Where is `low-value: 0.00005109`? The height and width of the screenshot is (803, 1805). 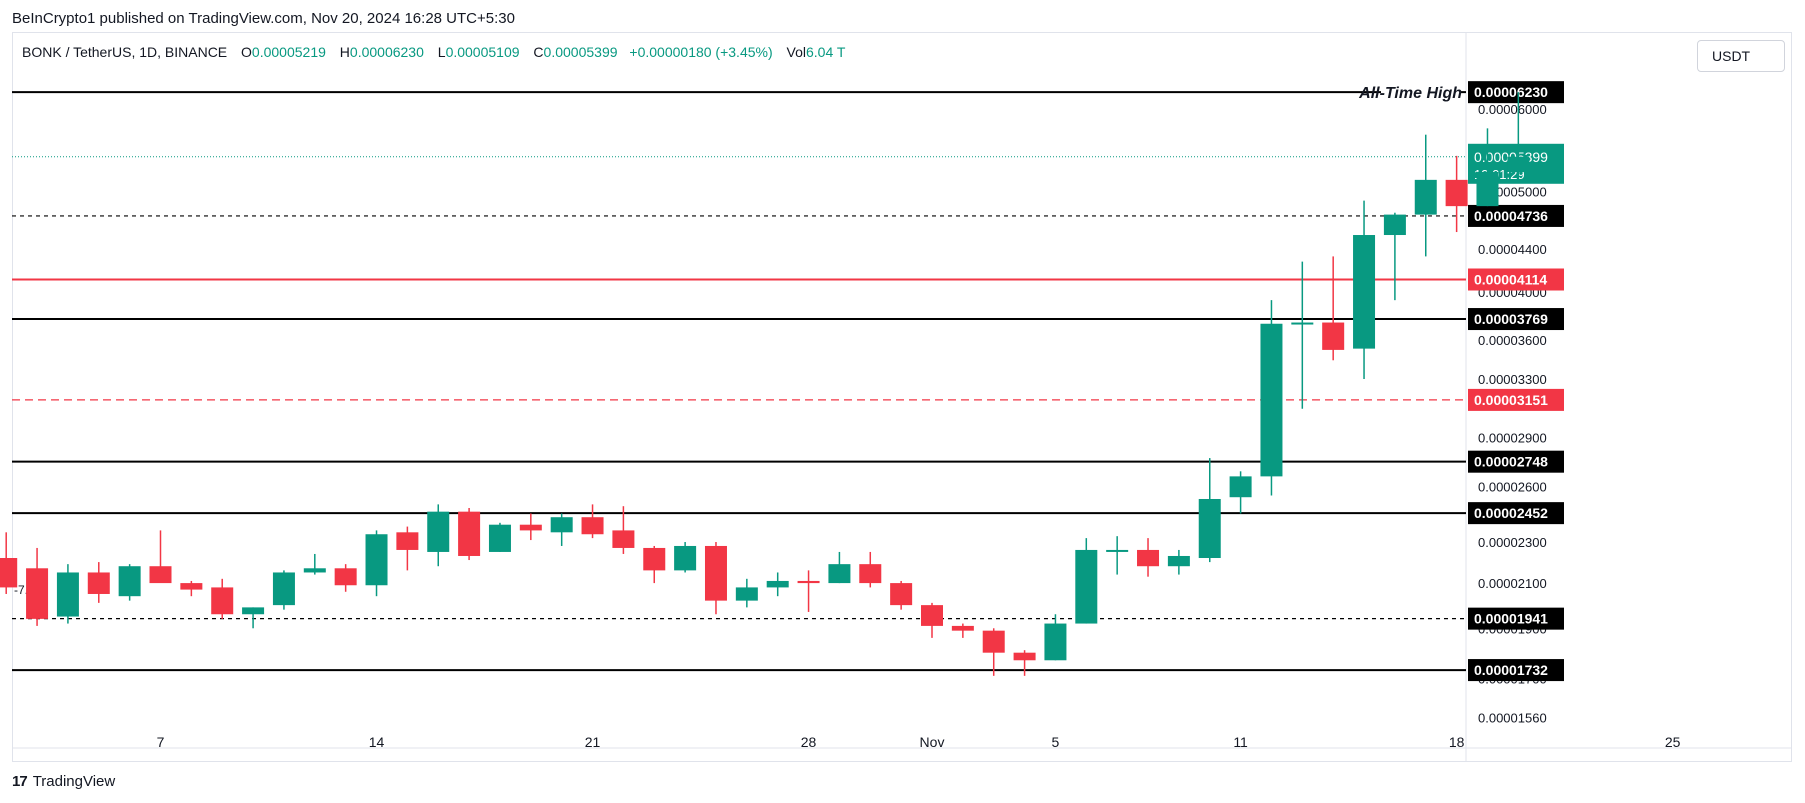
low-value: 0.00005109 is located at coordinates (482, 52).